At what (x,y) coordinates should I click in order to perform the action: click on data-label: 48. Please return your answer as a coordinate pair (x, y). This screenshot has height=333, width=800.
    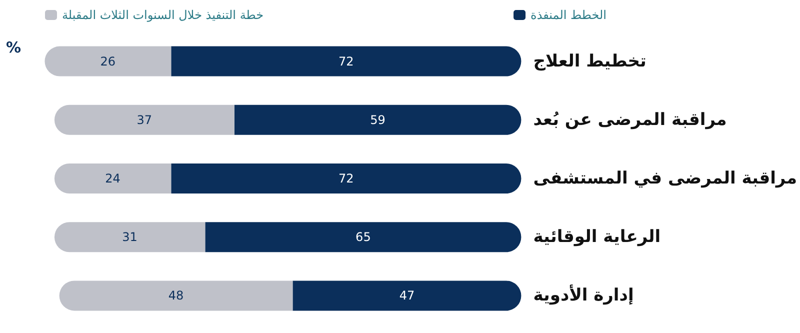
    Looking at the image, I should click on (176, 295).